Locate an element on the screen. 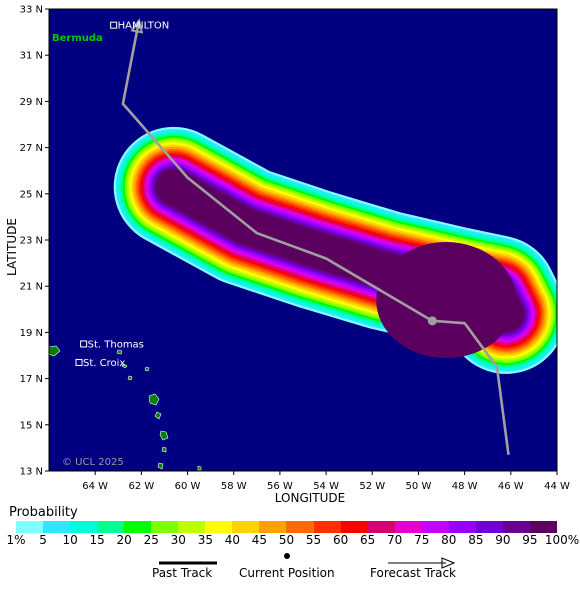 This screenshot has width=580, height=592. place-markers: HAMILTON St. Thomas St. Croix is located at coordinates (122, 195).